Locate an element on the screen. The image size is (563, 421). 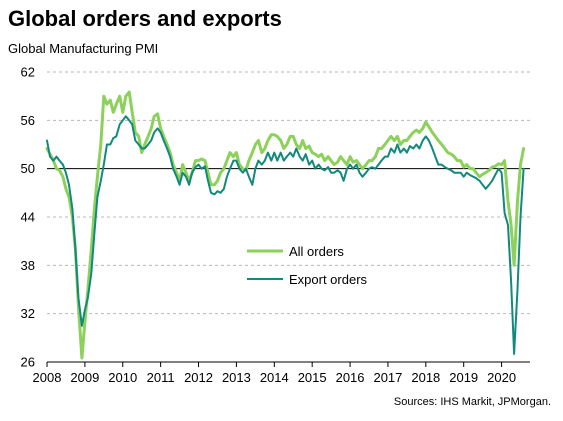
x-tick-label: 2012 is located at coordinates (198, 377).